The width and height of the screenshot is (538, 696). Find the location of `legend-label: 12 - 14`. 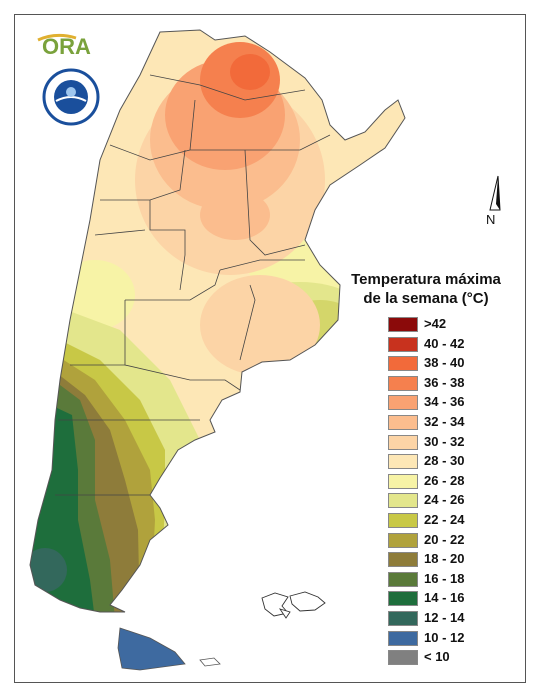

legend-label: 12 - 14 is located at coordinates (444, 617).